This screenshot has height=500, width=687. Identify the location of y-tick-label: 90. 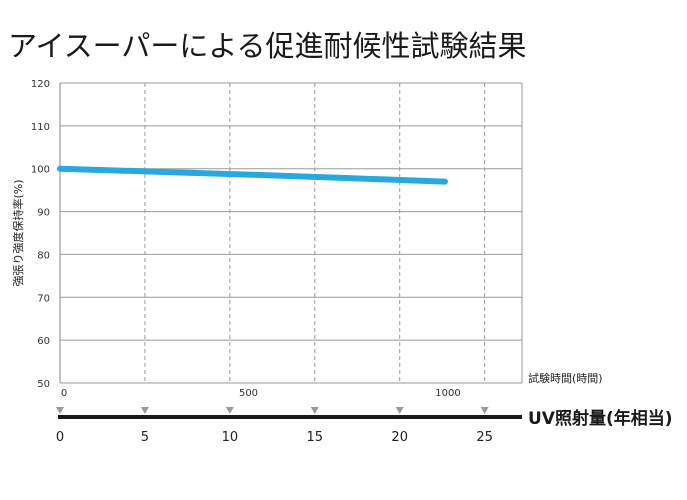
(43, 213).